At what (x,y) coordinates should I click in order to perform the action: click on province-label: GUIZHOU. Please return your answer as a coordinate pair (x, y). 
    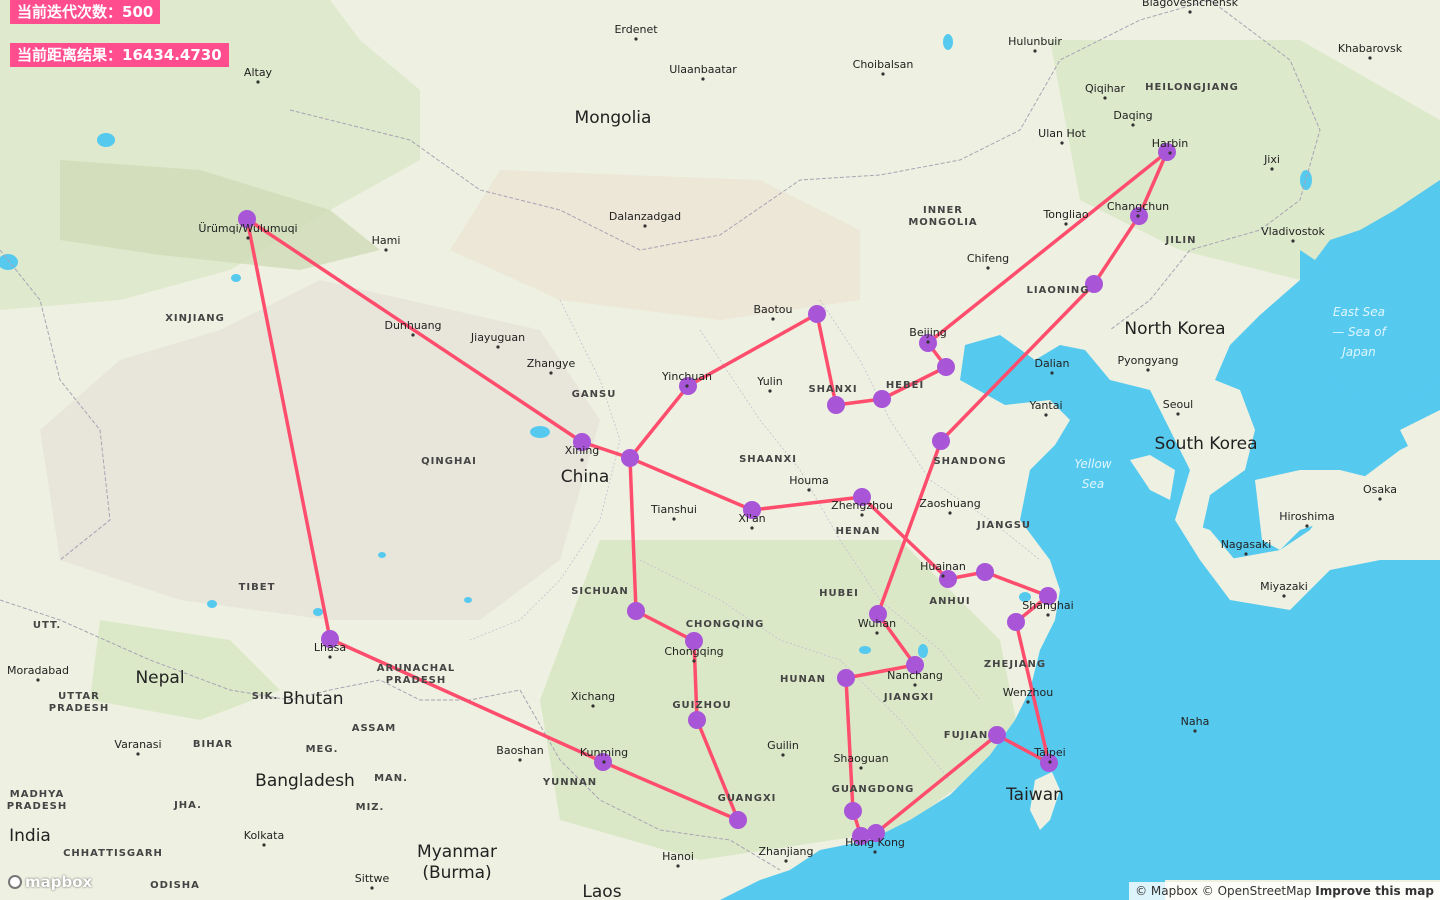
    Looking at the image, I should click on (701, 705).